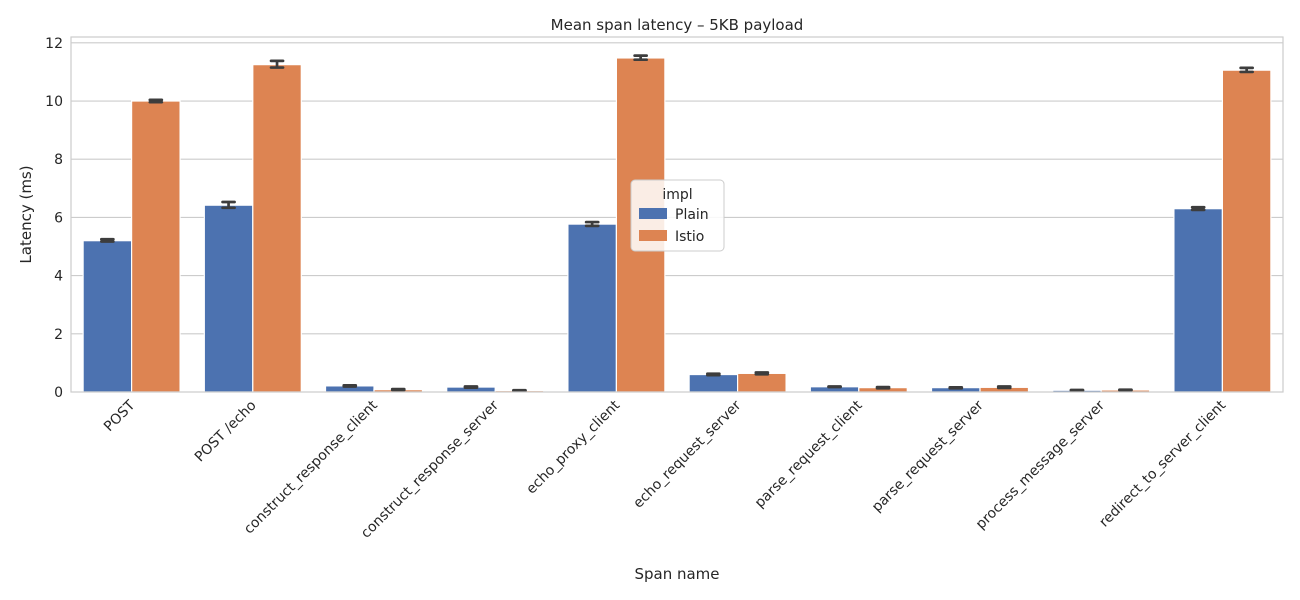 The width and height of the screenshot is (1300, 600). I want to click on legend: impl Plain Istio, so click(677, 215).